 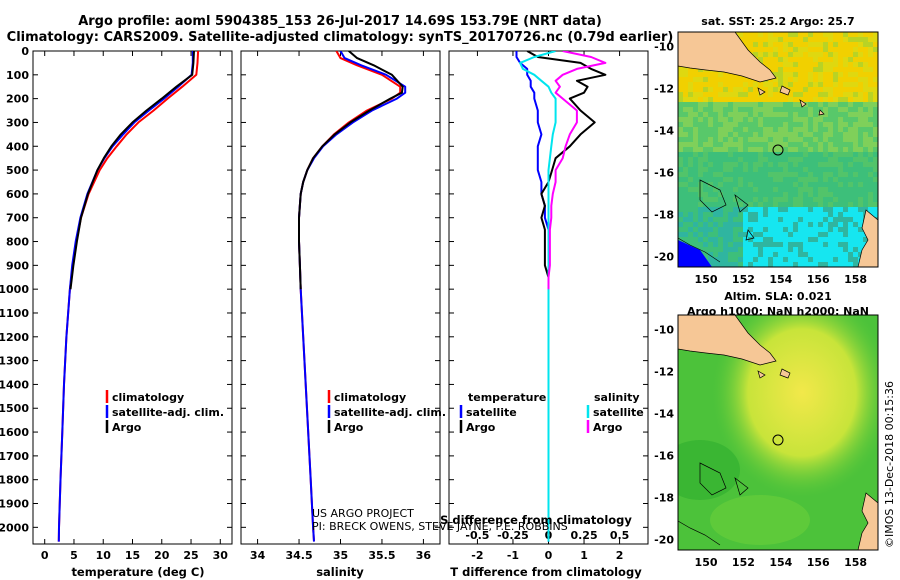 What do you see at coordinates (818, 279) in the screenshot?
I see `map-lon-label: 156` at bounding box center [818, 279].